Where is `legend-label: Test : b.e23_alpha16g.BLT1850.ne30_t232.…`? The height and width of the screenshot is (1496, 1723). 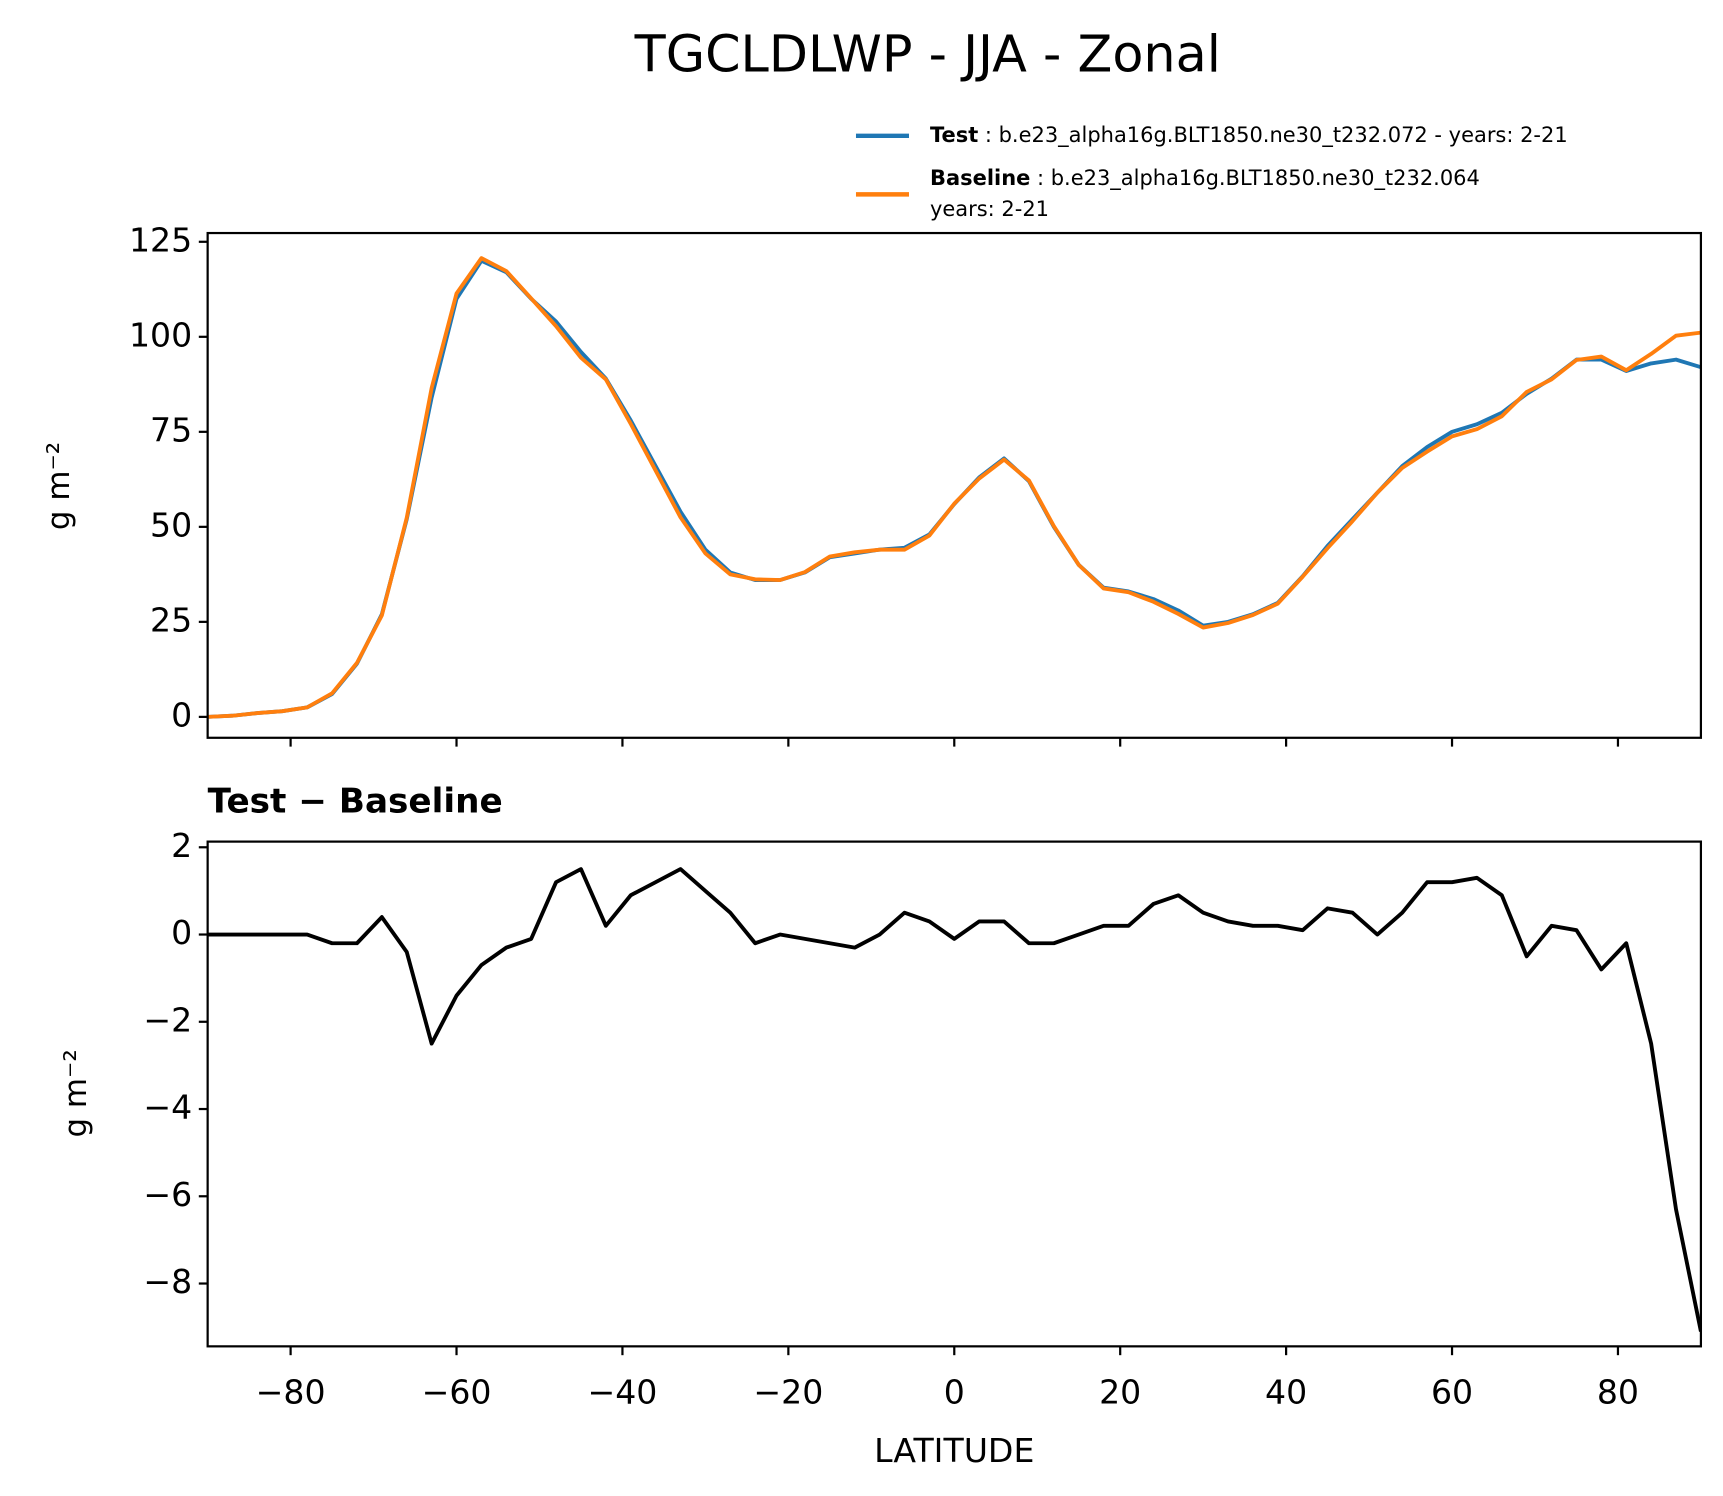 legend-label: Test : b.e23_alpha16g.BLT1850.ne30_t232.… is located at coordinates (1249, 135).